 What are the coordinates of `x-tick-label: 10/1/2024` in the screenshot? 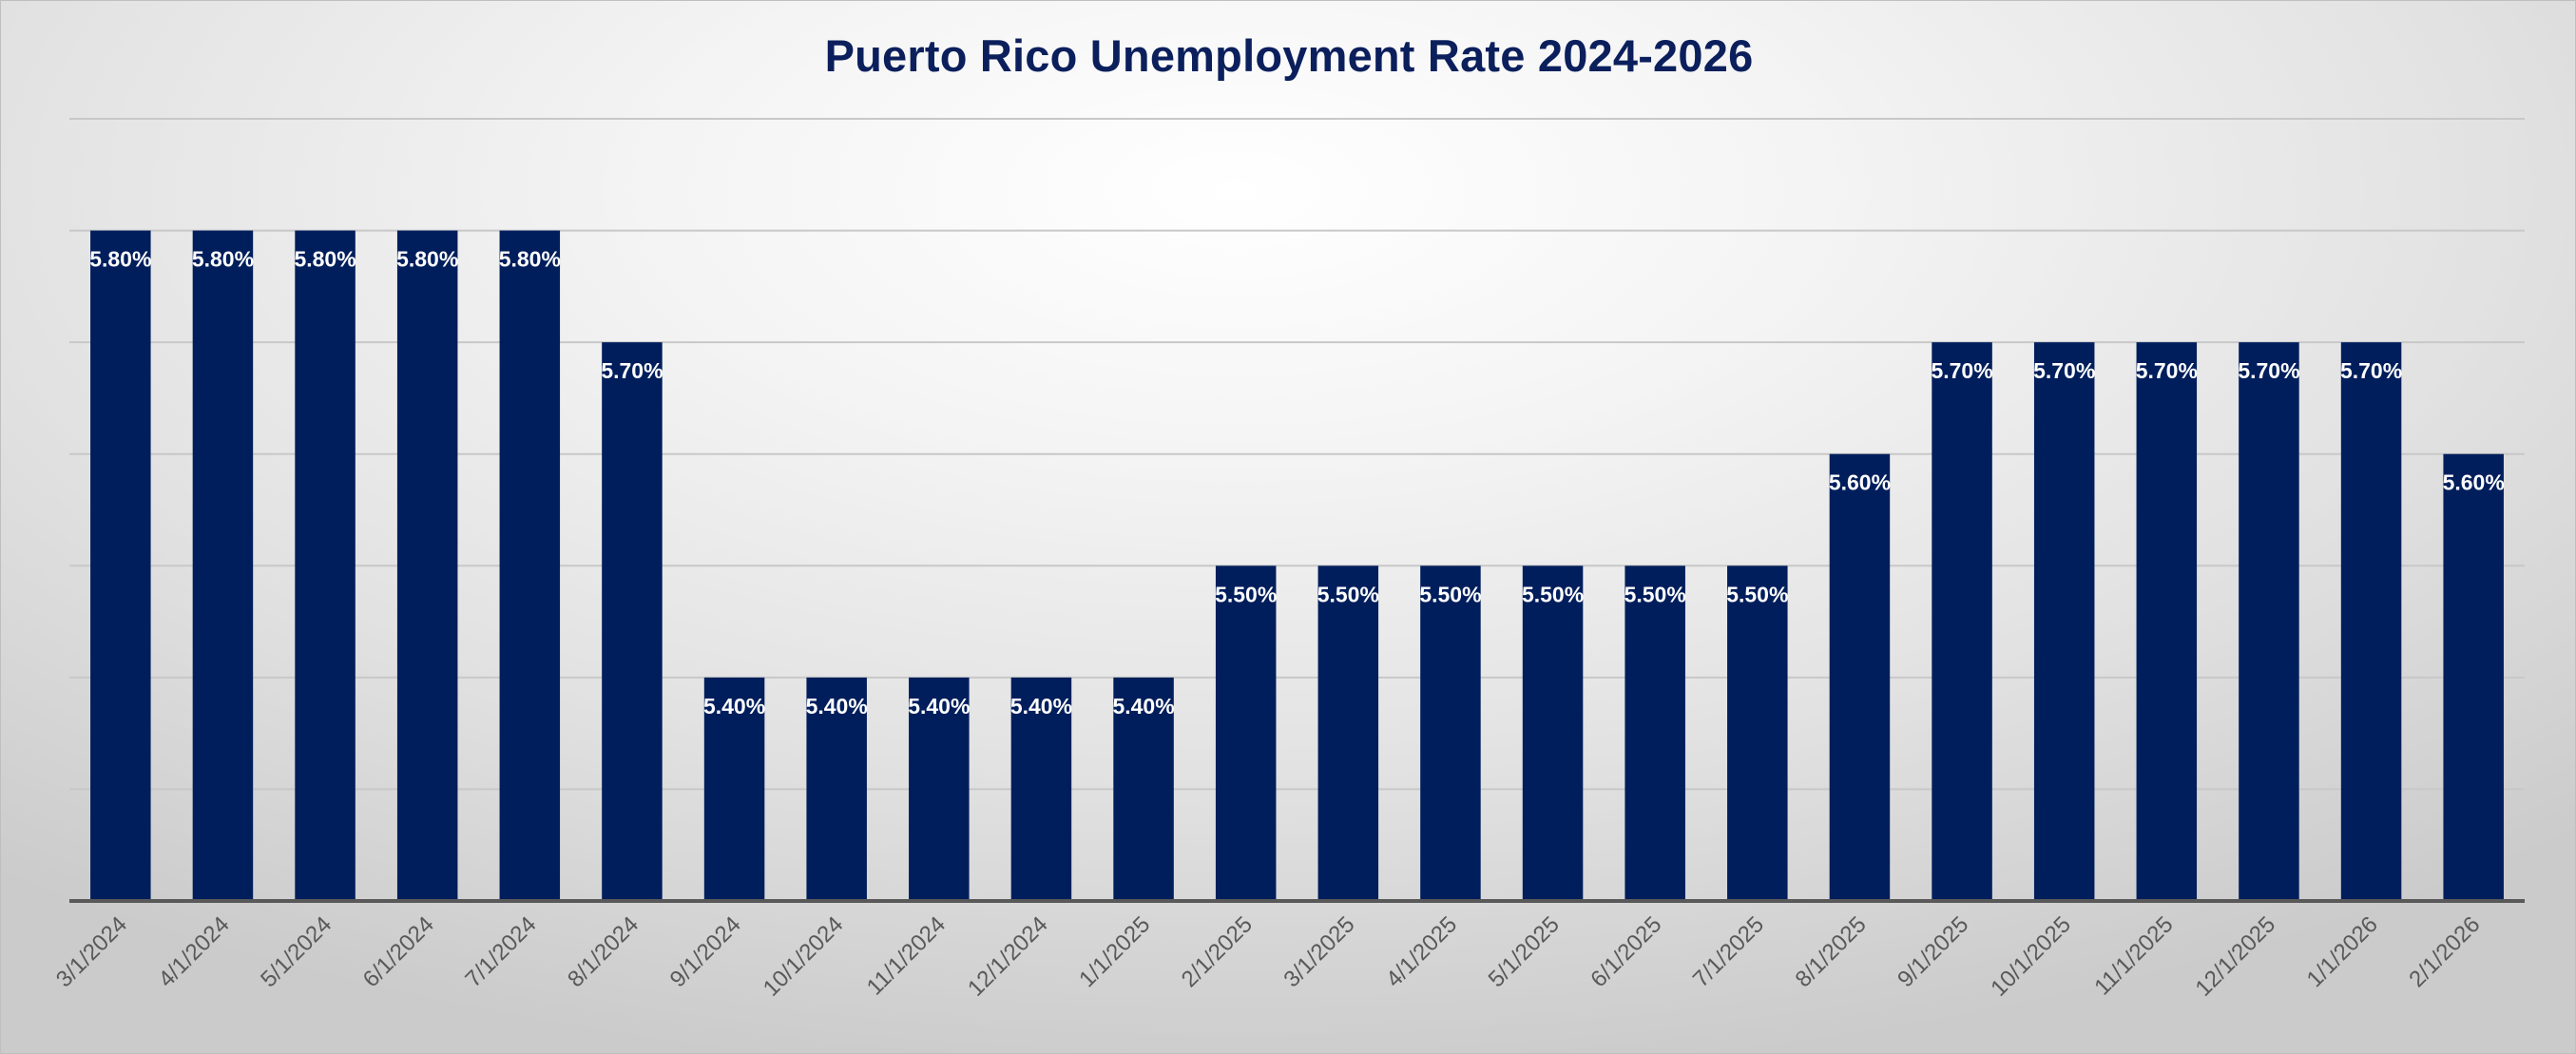 It's located at (804, 956).